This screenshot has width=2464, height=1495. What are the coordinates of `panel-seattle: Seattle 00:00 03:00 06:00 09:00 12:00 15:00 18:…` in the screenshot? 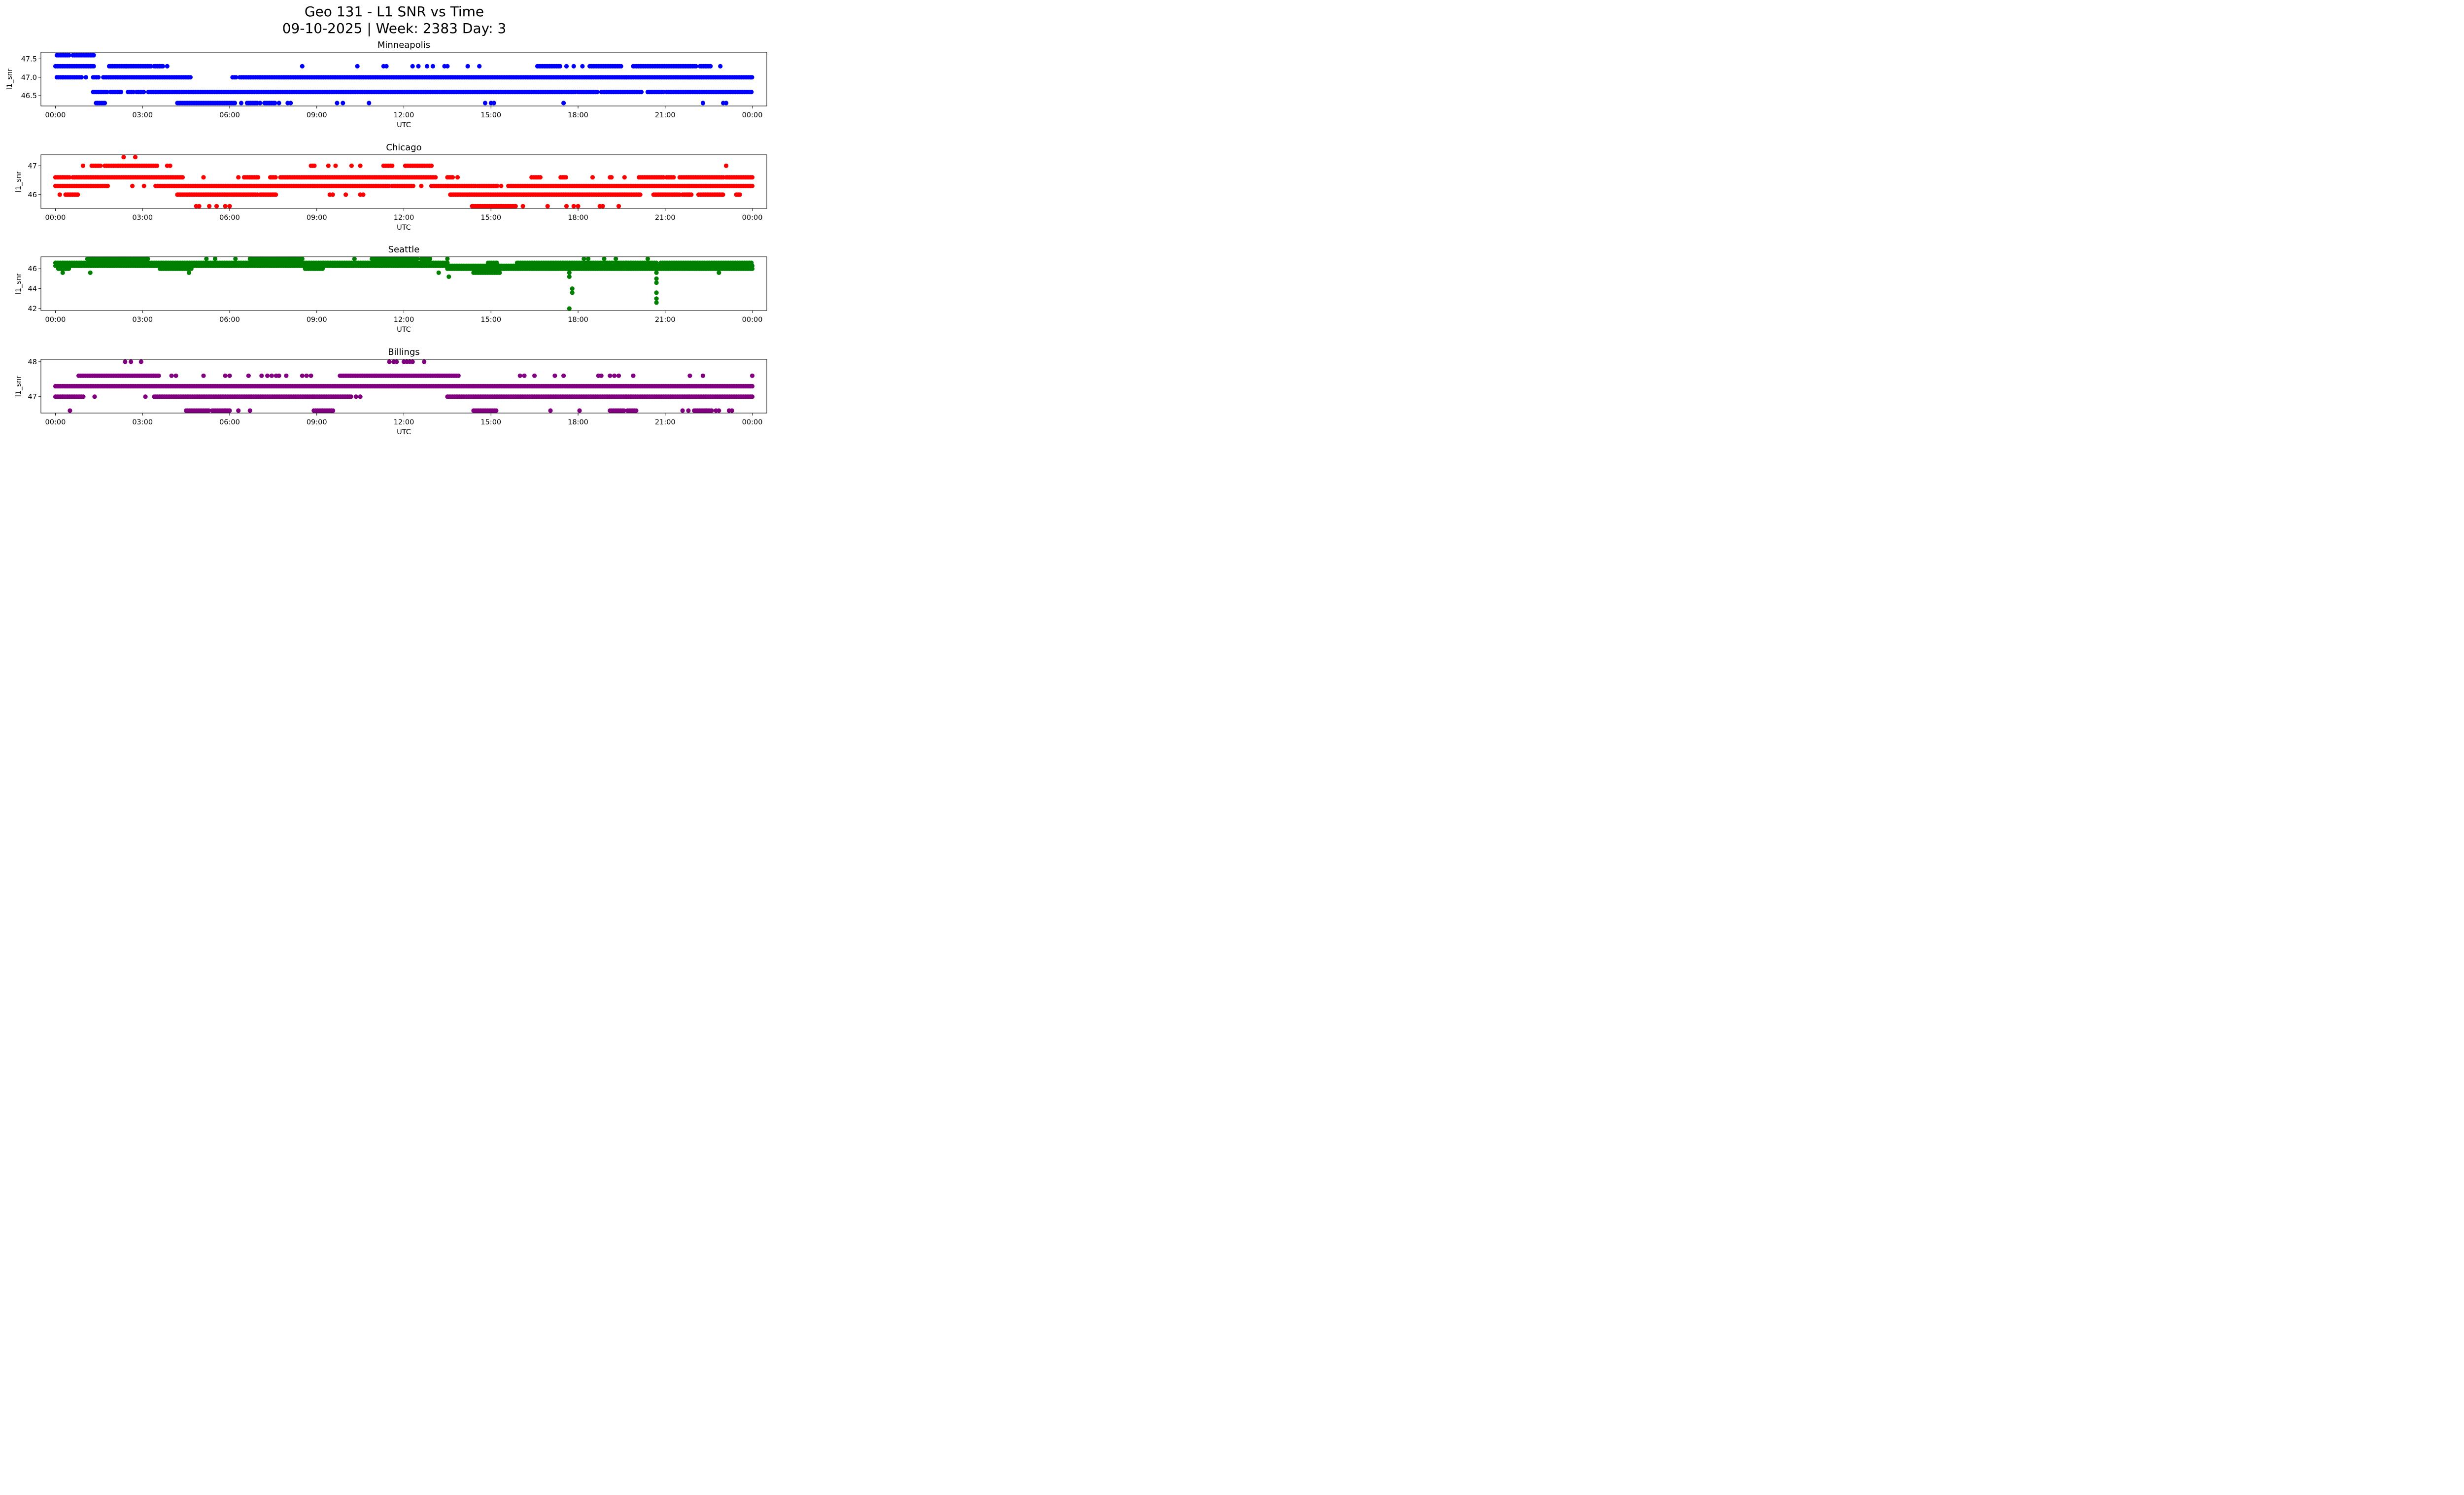 It's located at (391, 289).